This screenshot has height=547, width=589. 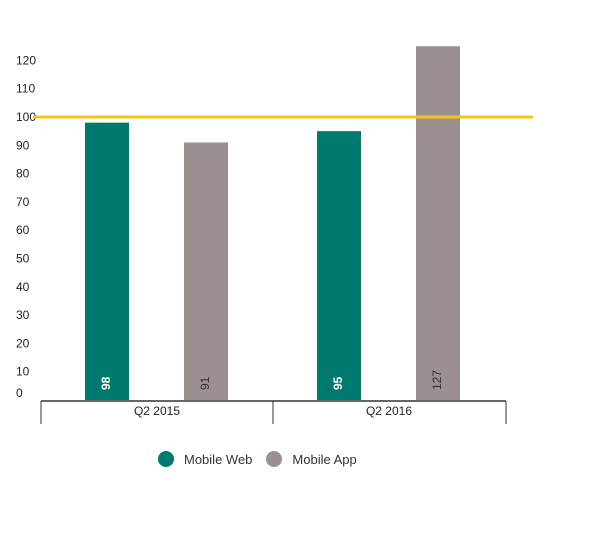 I want to click on y-tick-label: 30, so click(x=23, y=315).